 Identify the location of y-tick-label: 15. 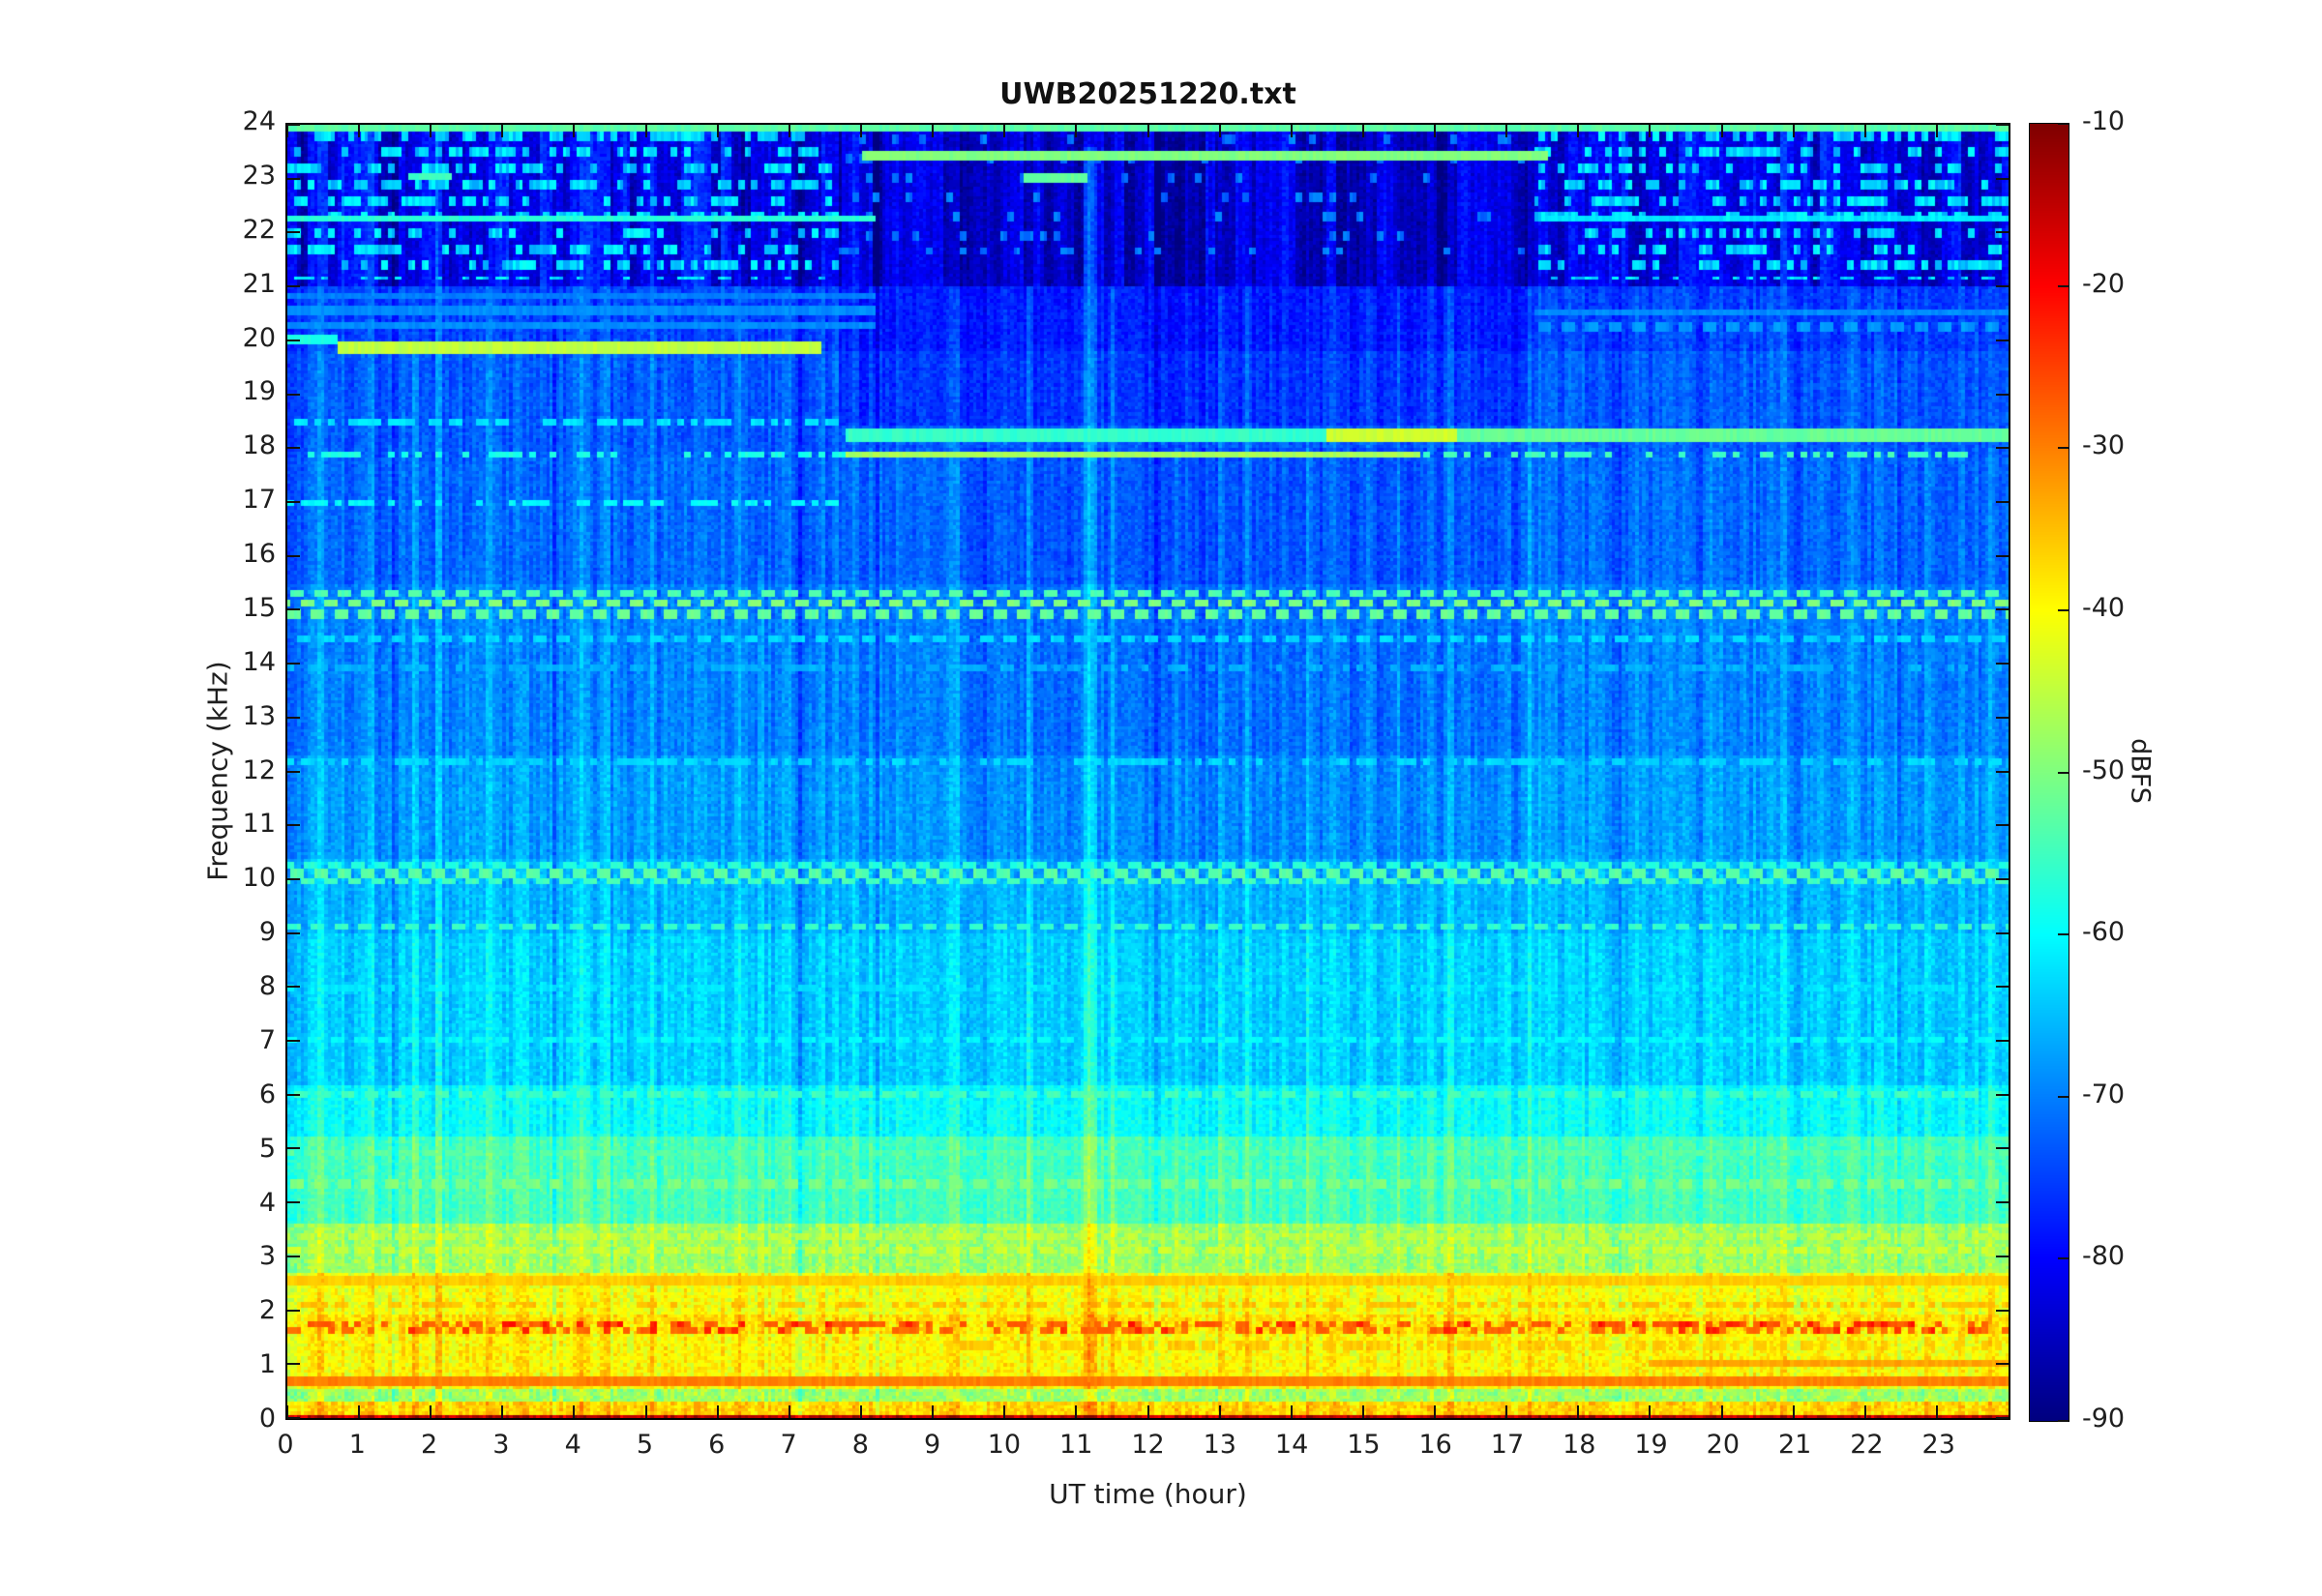
(259, 607).